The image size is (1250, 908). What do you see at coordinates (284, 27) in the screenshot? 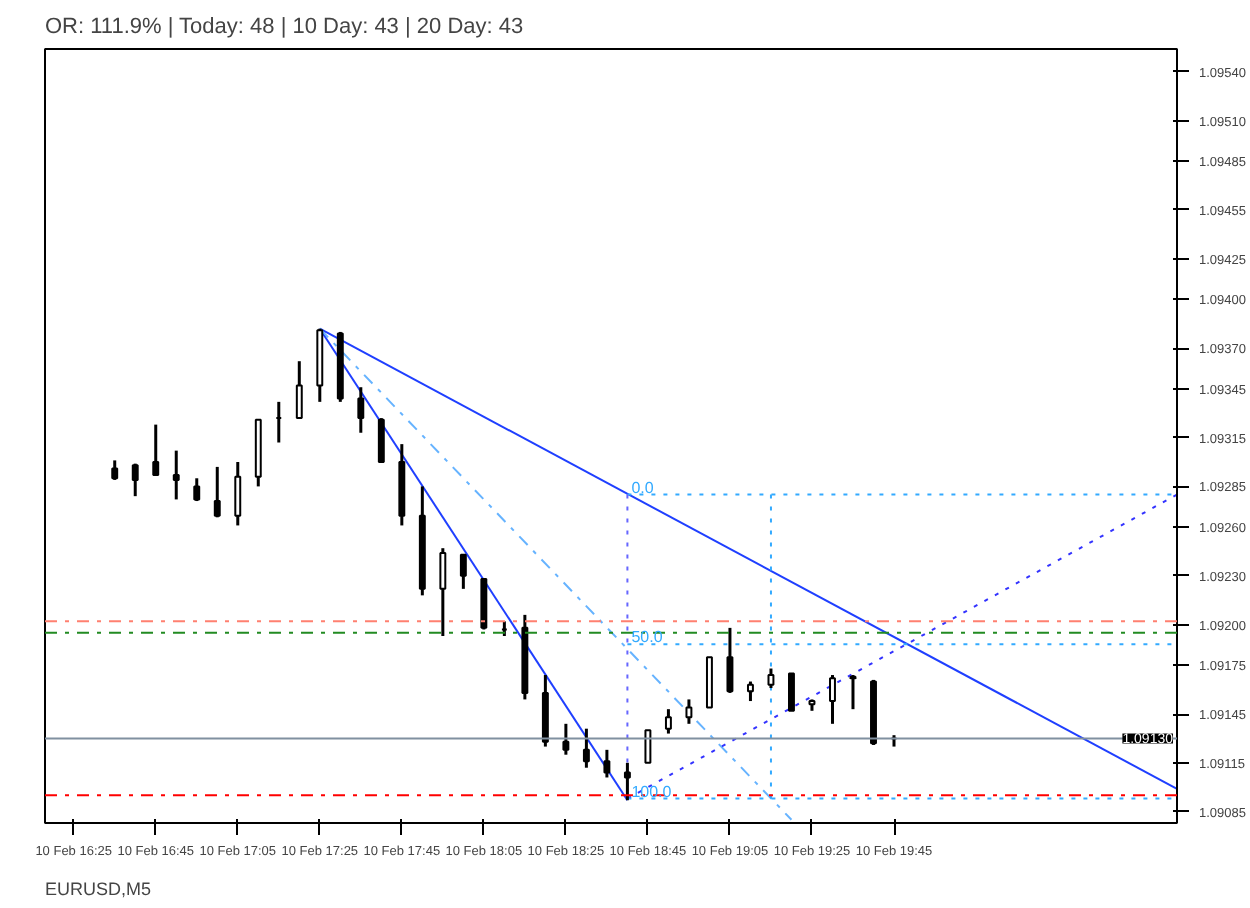
I see `chart-title: OR: 111.9% | Today: 48 | 10 Day: 43 | 20 Day: 43` at bounding box center [284, 27].